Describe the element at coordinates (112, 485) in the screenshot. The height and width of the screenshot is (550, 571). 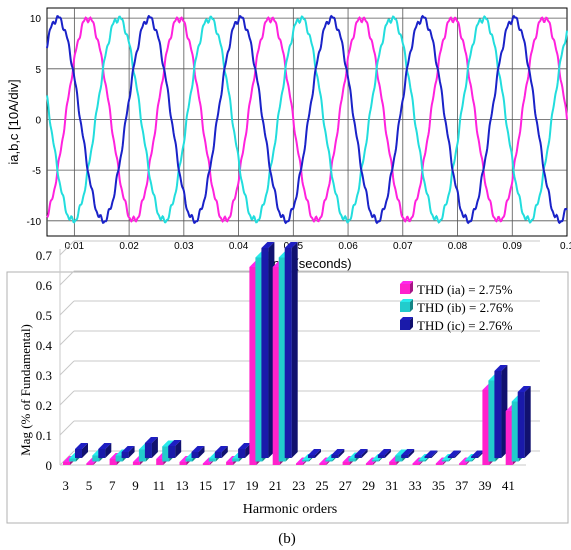
I see `x-tick-label: 7` at that location.